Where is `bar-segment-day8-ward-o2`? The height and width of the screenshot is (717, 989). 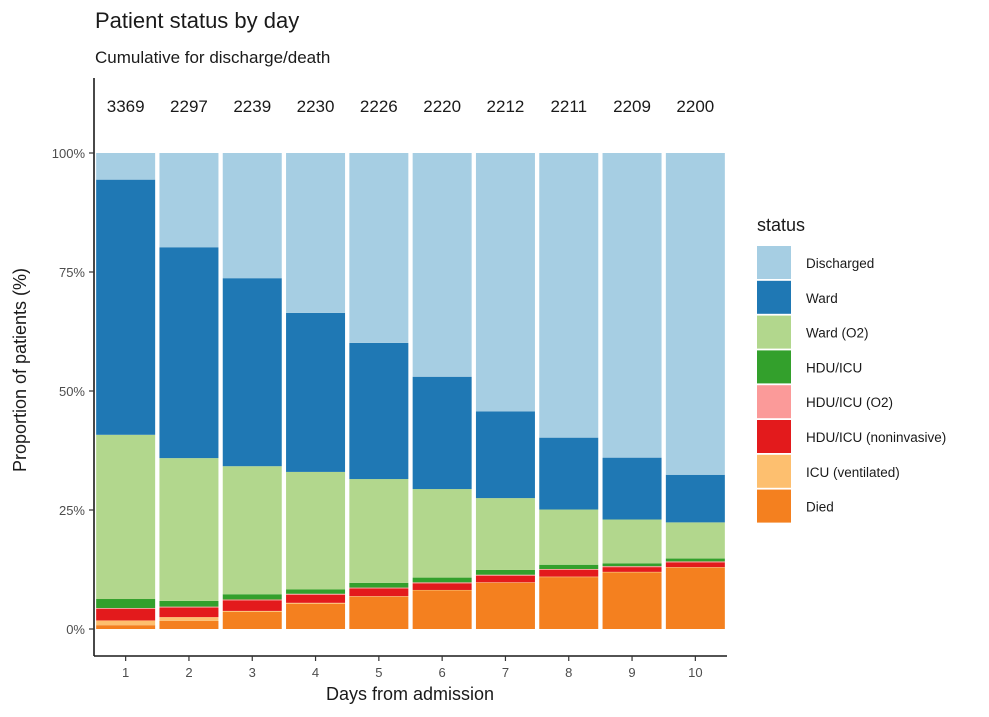 bar-segment-day8-ward-o2 is located at coordinates (569, 537).